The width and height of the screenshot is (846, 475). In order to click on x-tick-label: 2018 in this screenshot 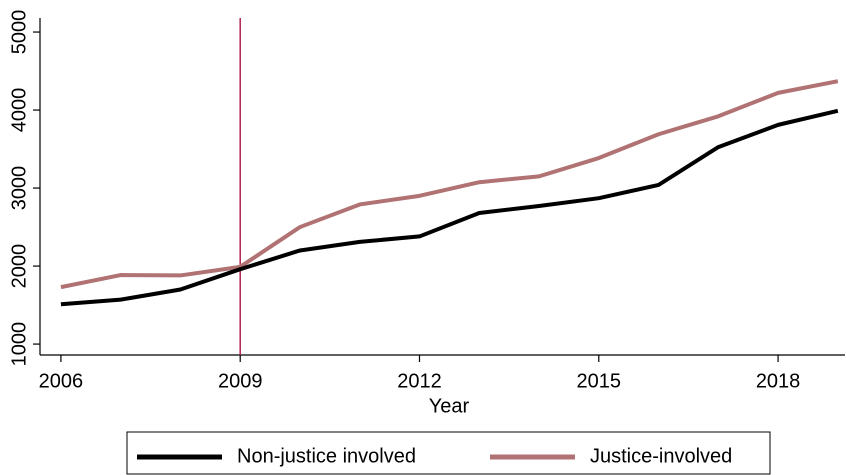, I will do `click(778, 381)`.